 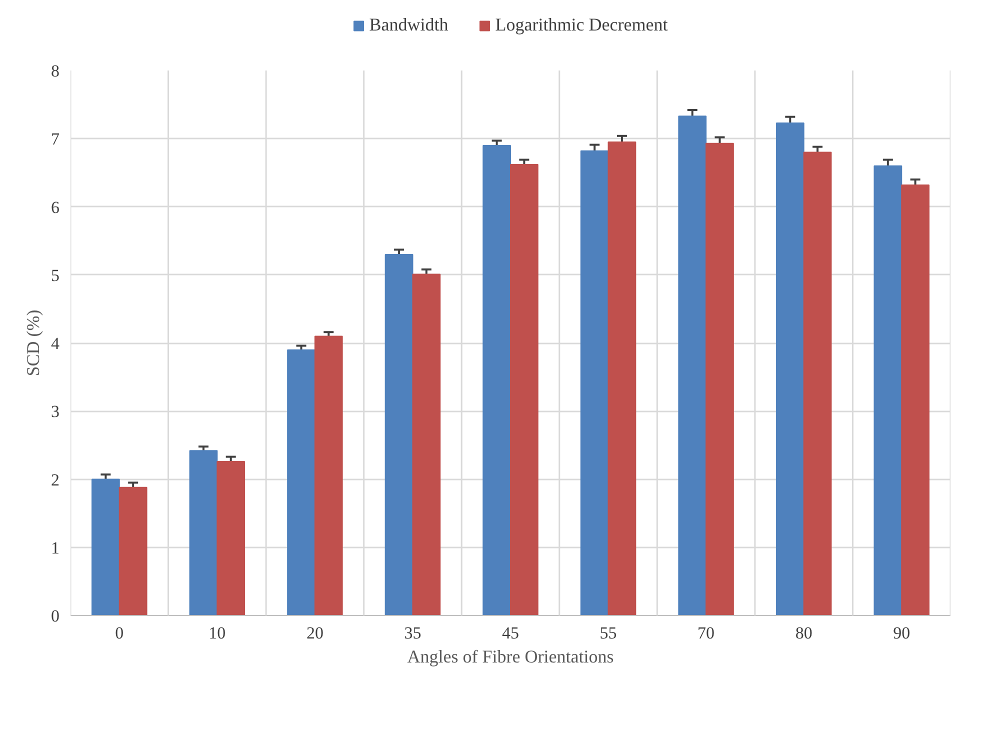 What do you see at coordinates (55, 548) in the screenshot?
I see `y-tick-label: 1` at bounding box center [55, 548].